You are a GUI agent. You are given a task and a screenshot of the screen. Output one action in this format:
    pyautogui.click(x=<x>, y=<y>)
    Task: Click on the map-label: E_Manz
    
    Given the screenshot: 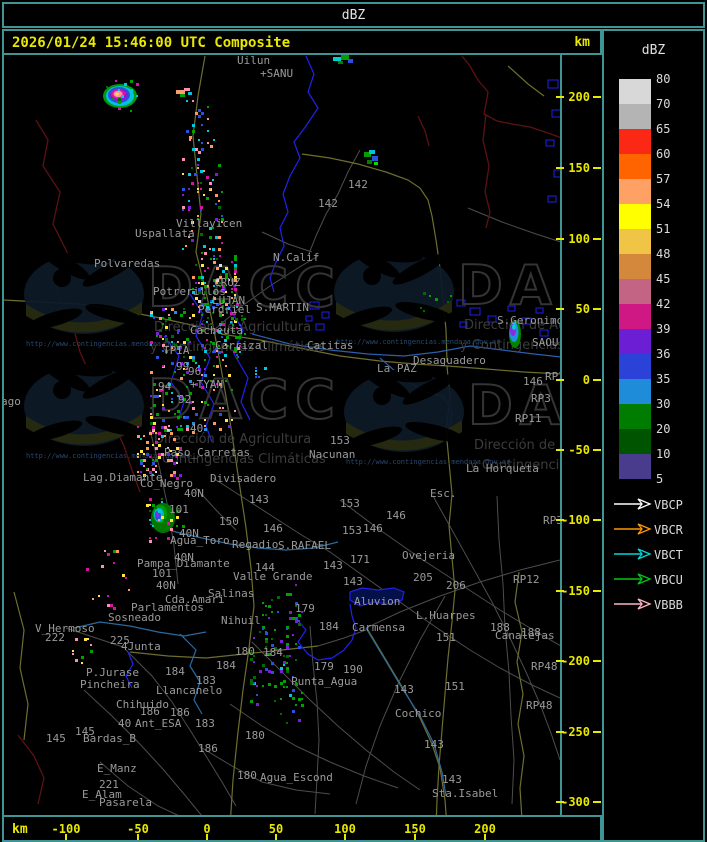 What is the action you would take?
    pyautogui.click(x=117, y=768)
    